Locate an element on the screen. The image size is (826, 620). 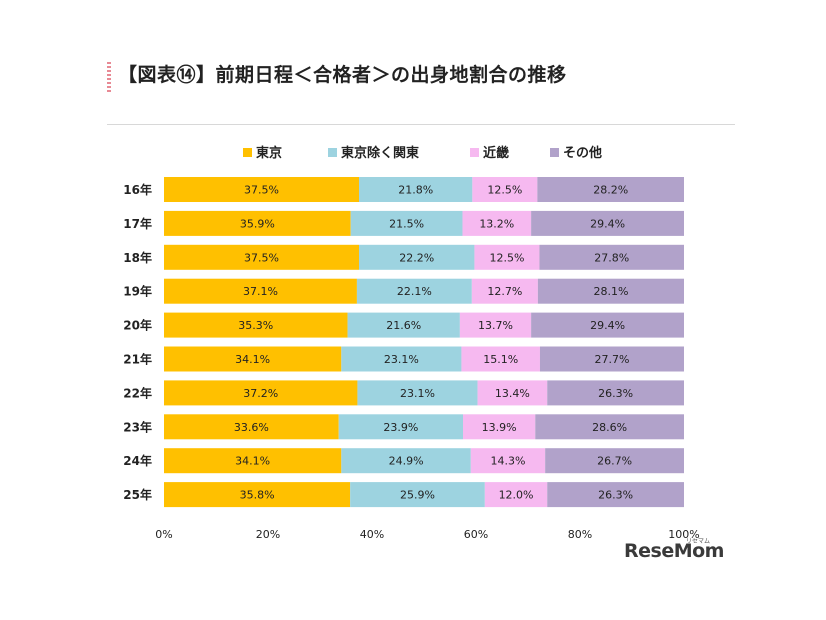
data-label-8-3: 26.7% is located at coordinates (614, 461).